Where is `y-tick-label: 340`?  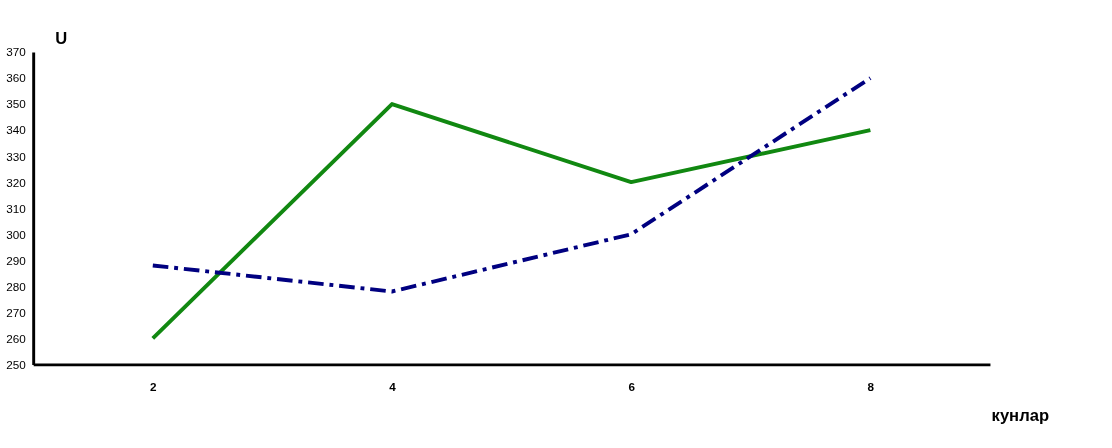
y-tick-label: 340 is located at coordinates (16, 130).